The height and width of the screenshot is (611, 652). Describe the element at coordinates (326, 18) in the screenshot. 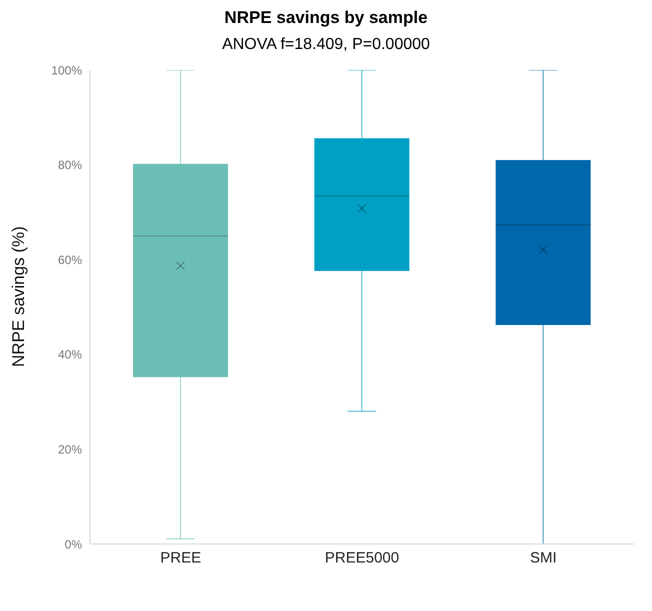

I see `chart-title: NRPE savings by sample` at that location.